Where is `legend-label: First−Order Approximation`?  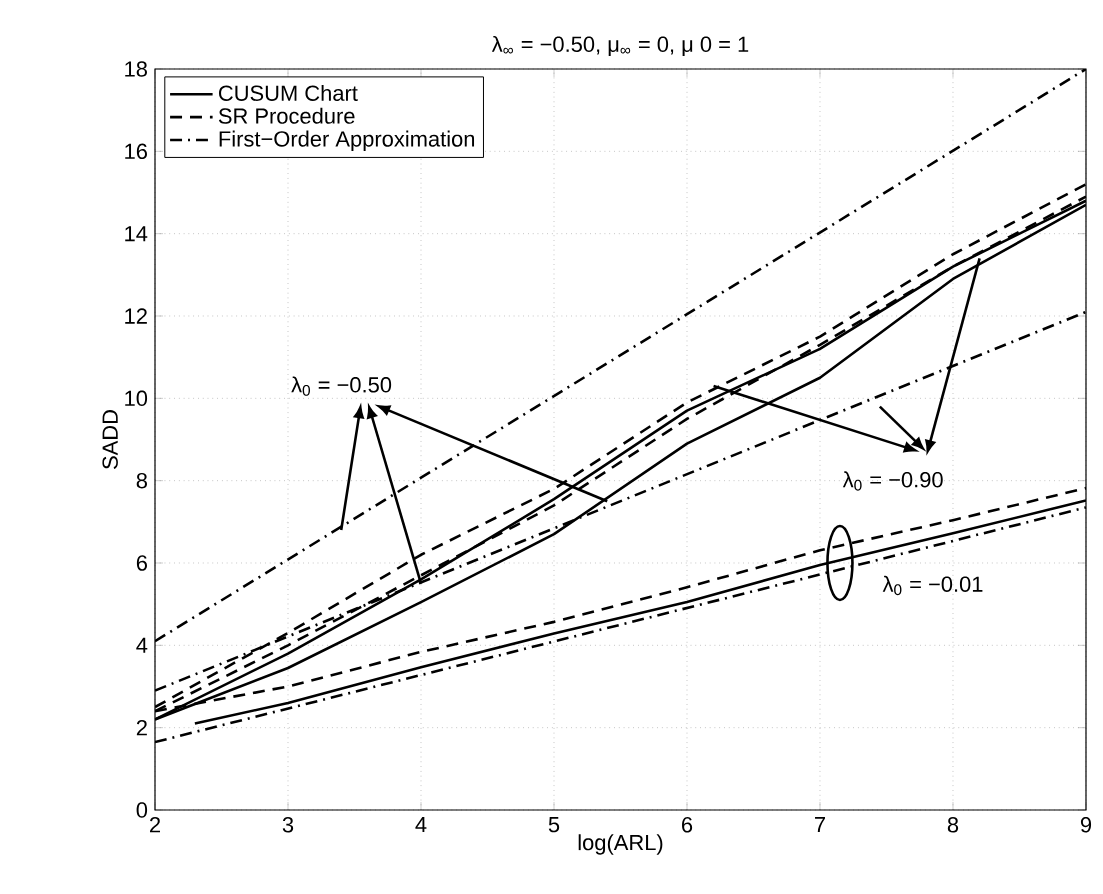
legend-label: First−Order Approximation is located at coordinates (347, 140).